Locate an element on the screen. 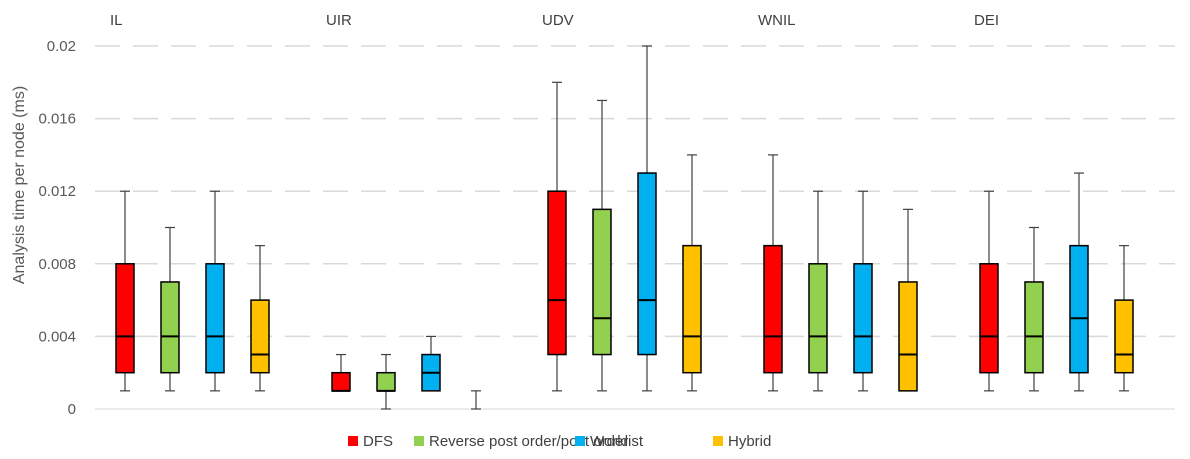 The width and height of the screenshot is (1190, 459). category-label: IL is located at coordinates (116, 20).